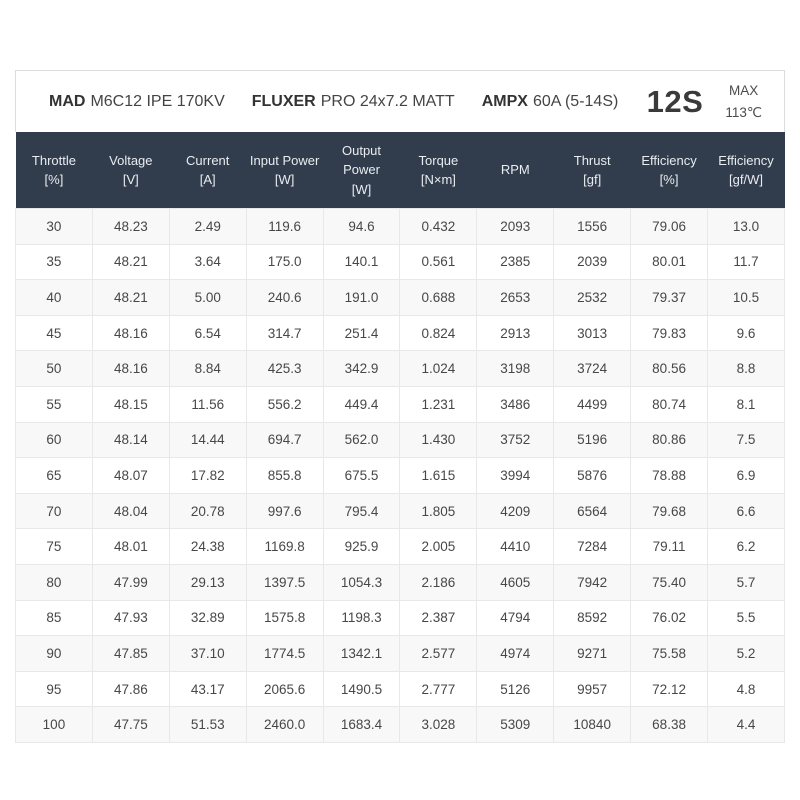  Describe the element at coordinates (438, 160) in the screenshot. I see `column-title: Torque` at that location.